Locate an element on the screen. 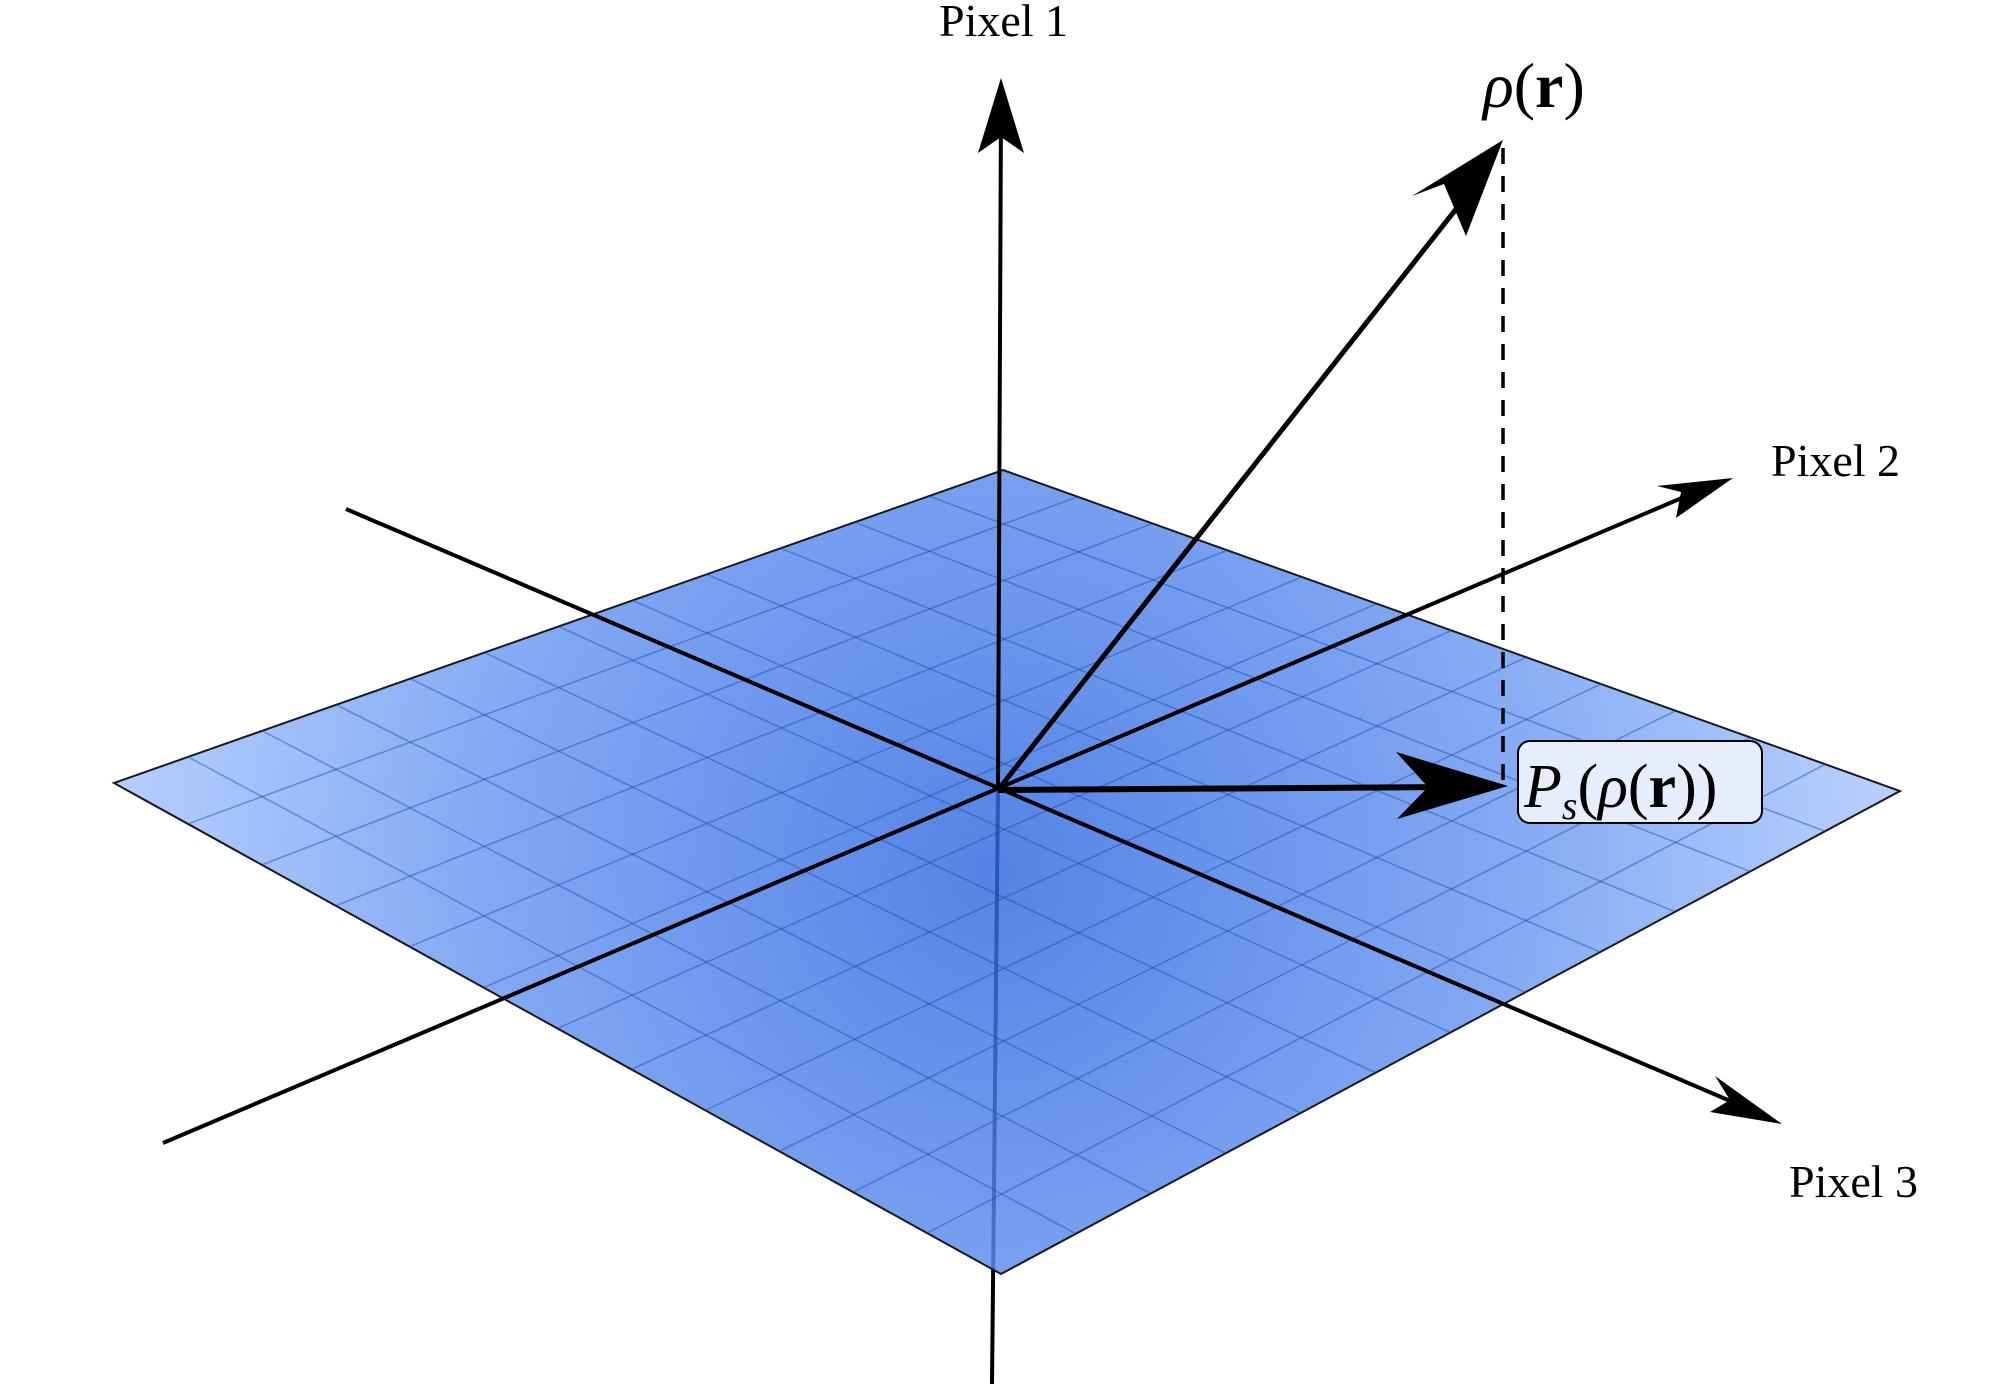  pixel1-label: Pixel 1 is located at coordinates (1003, 23).